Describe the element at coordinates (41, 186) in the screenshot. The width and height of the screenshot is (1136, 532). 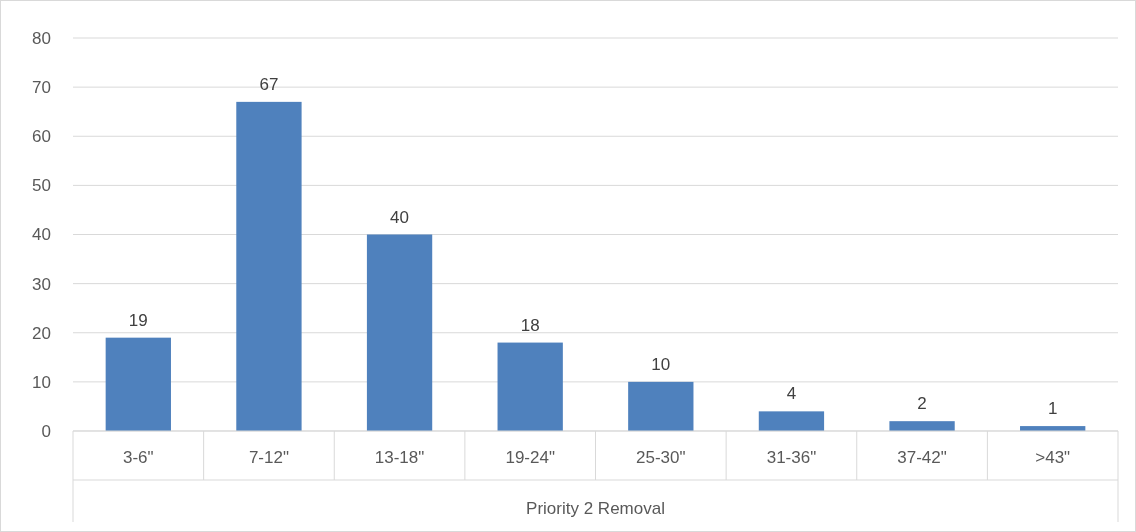
I see `y-tick-label: 50` at that location.